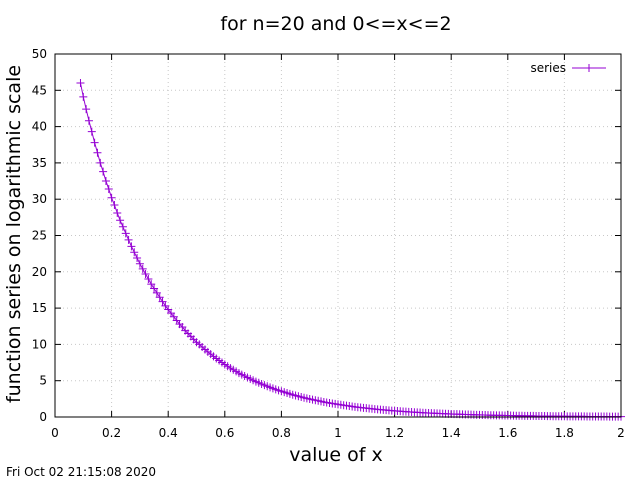 The width and height of the screenshot is (640, 480). What do you see at coordinates (55, 433) in the screenshot?
I see `x-tick-label: 0` at bounding box center [55, 433].